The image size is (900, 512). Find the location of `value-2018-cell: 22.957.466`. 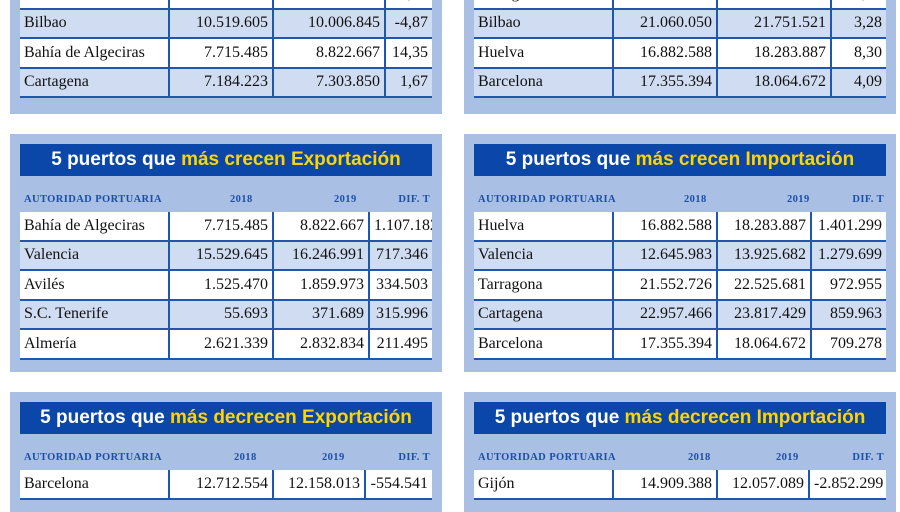

value-2018-cell: 22.957.466 is located at coordinates (666, 315).